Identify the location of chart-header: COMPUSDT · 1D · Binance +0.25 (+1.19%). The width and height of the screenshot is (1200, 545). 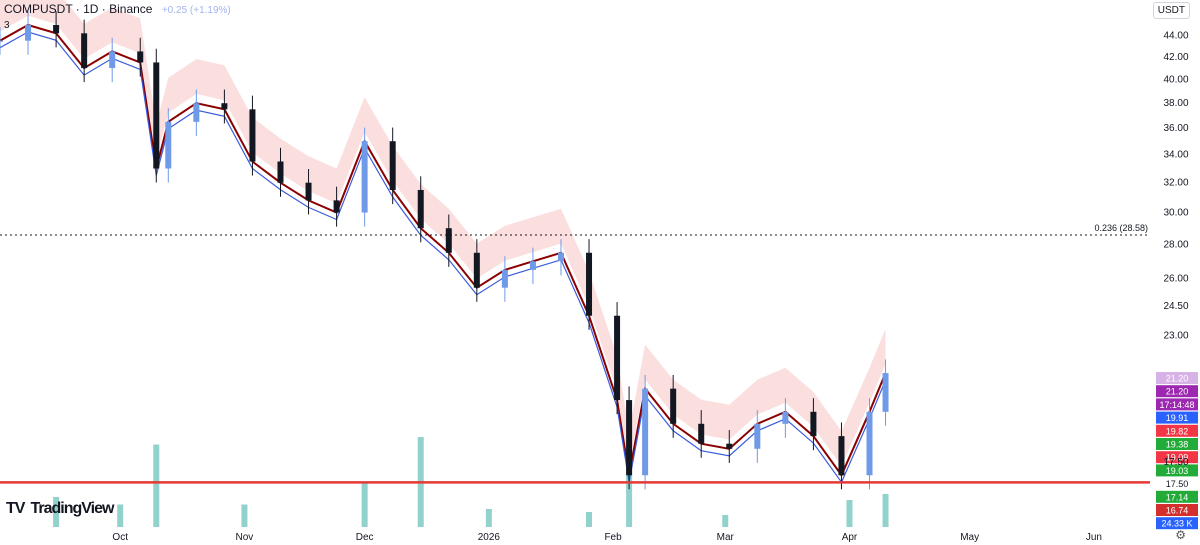
(117, 9).